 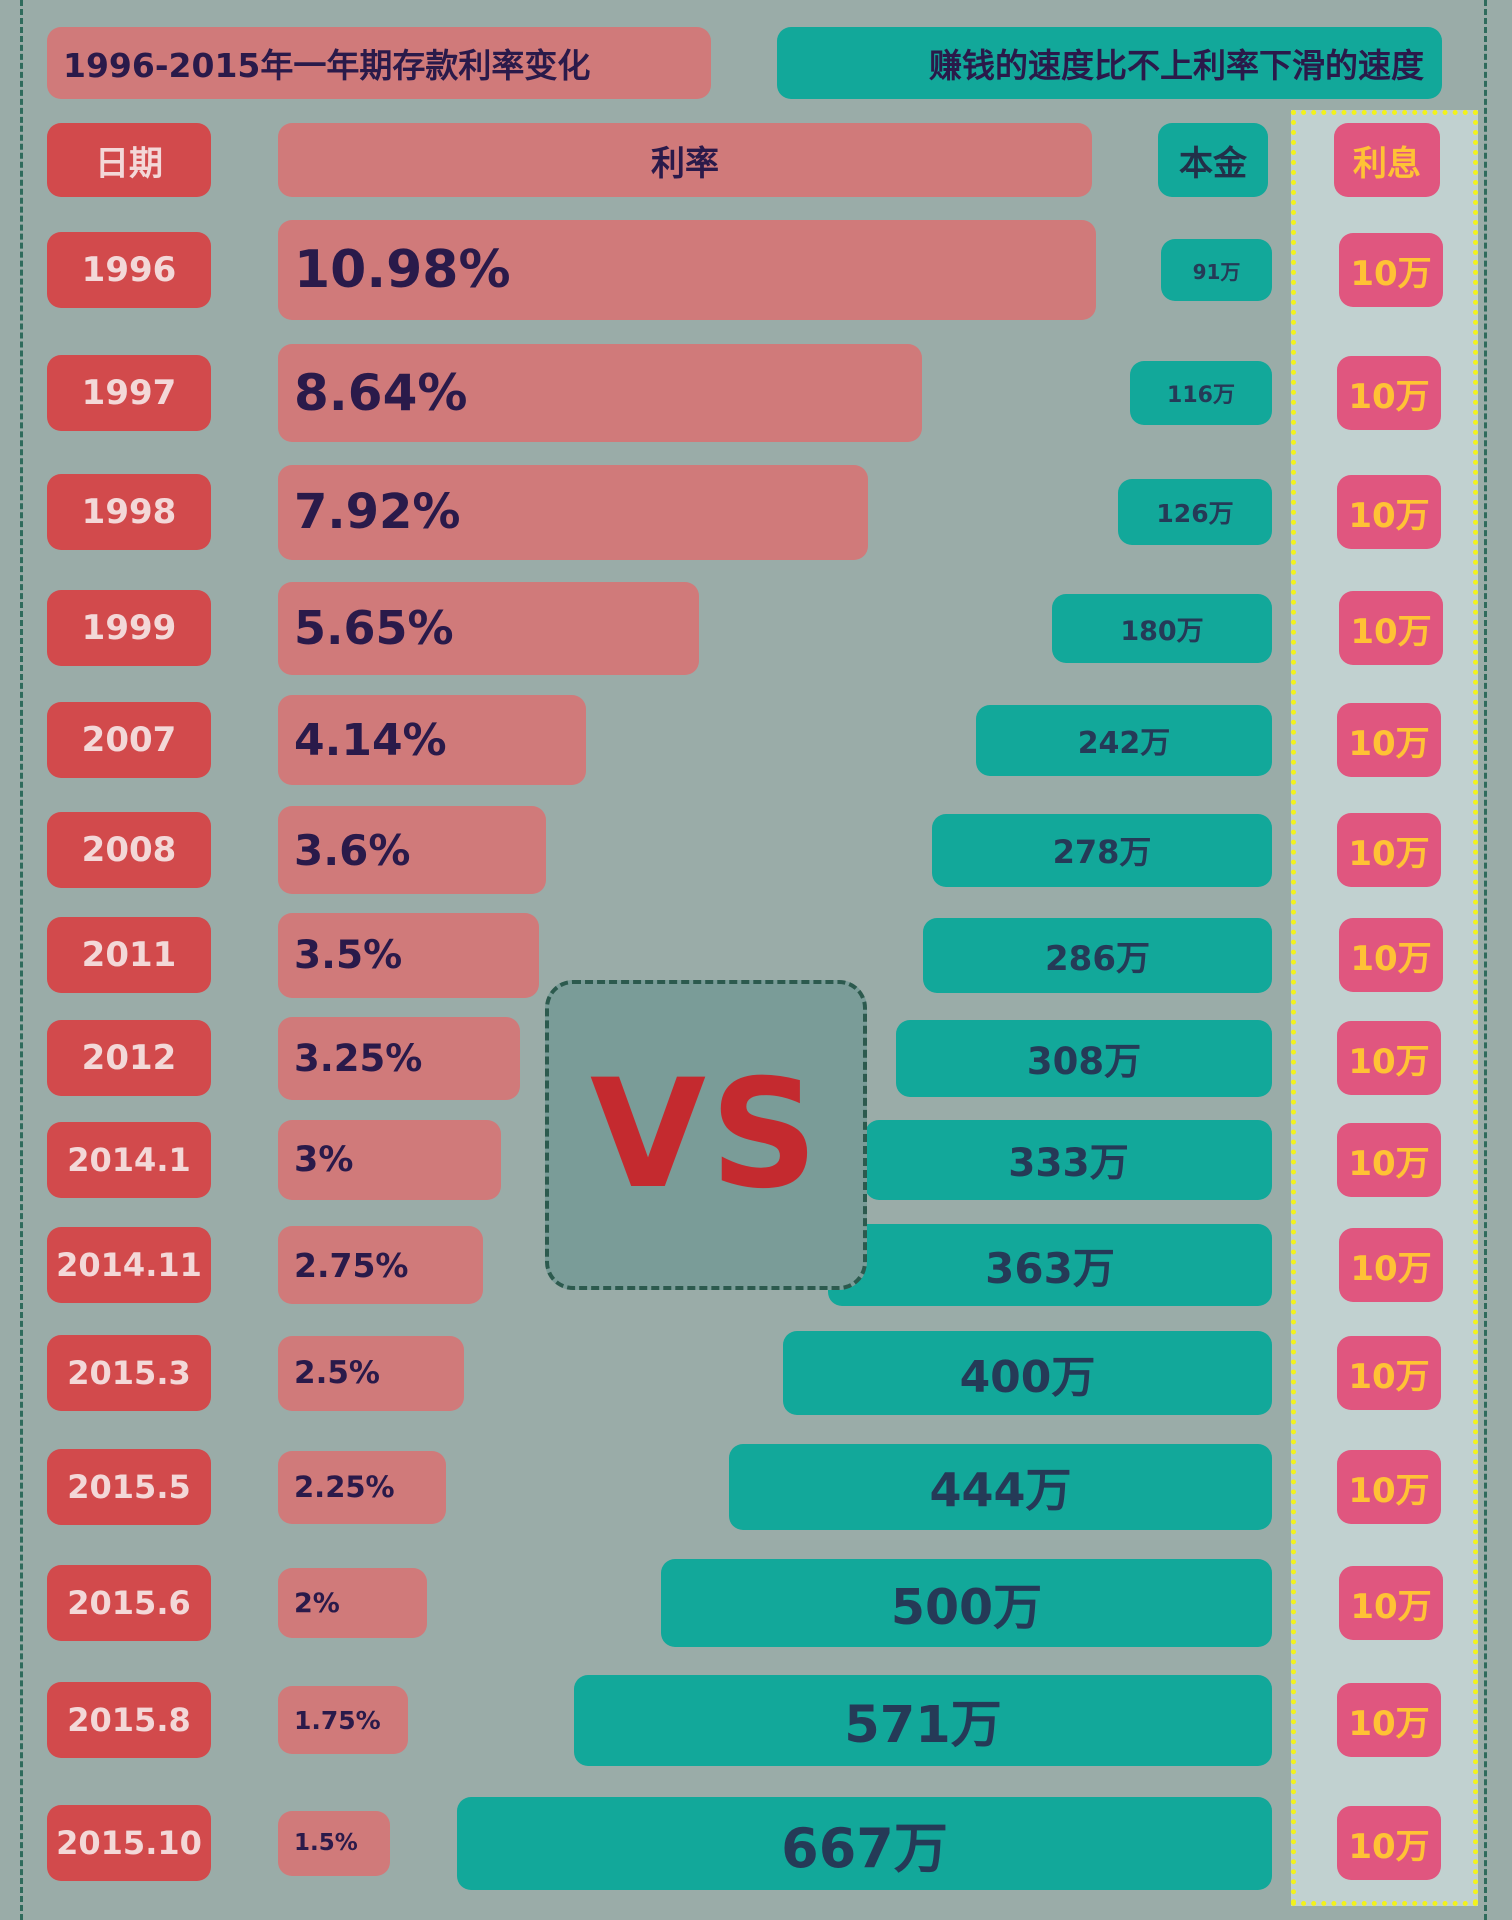 What do you see at coordinates (129, 628) in the screenshot?
I see `date-label: 1999` at bounding box center [129, 628].